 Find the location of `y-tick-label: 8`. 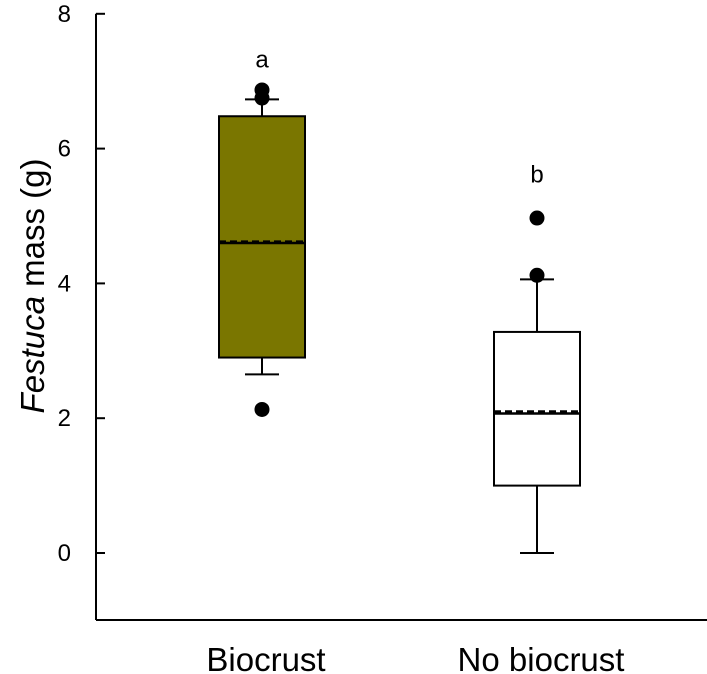

y-tick-label: 8 is located at coordinates (64, 14).